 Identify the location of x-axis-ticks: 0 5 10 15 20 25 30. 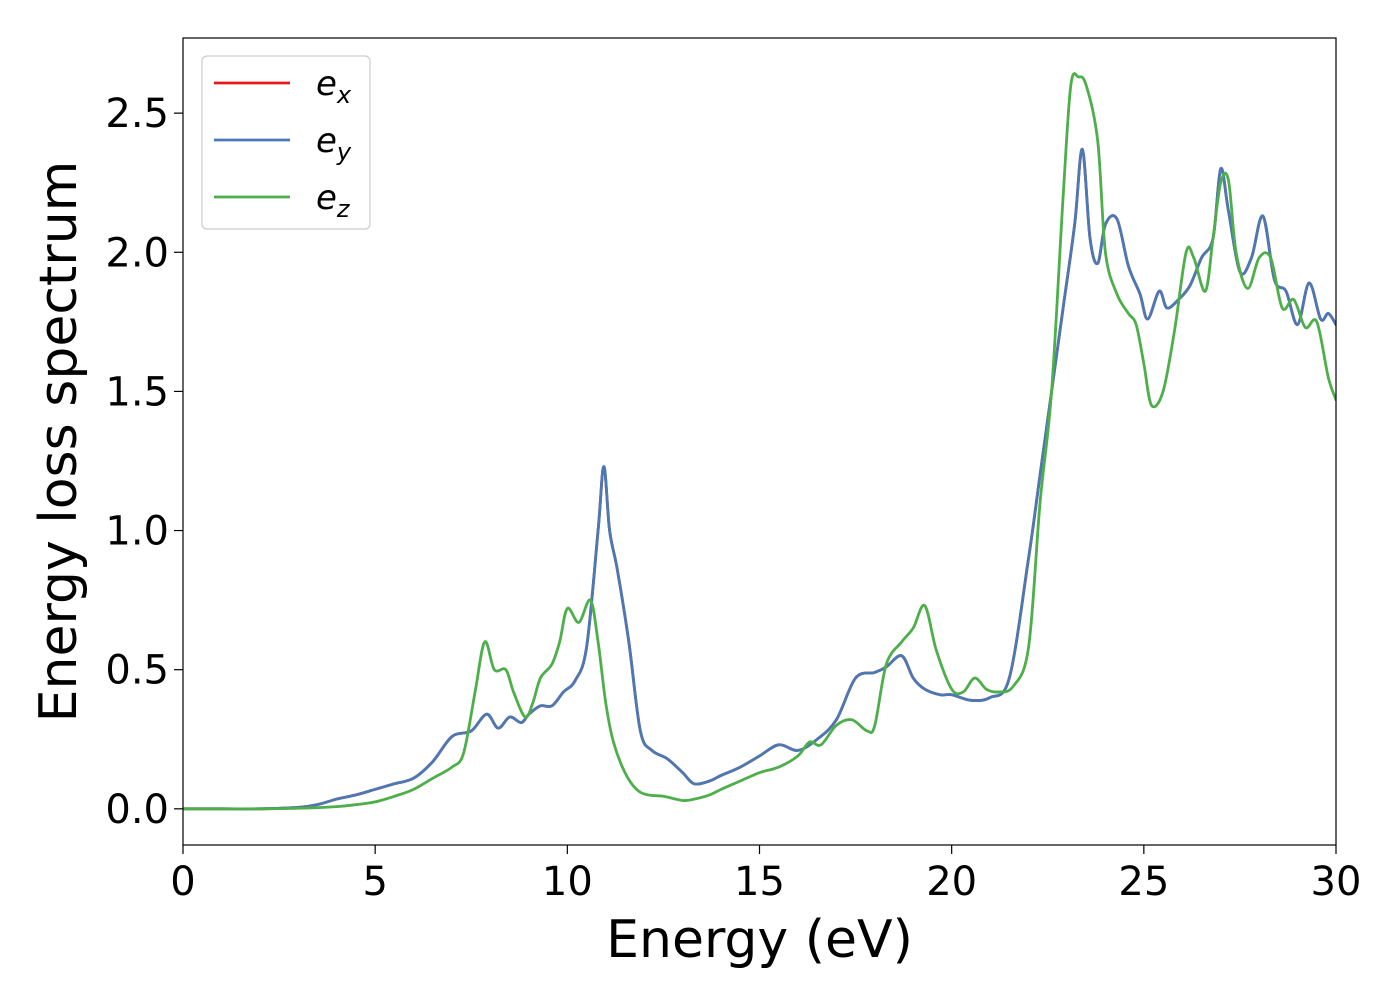
(765, 875).